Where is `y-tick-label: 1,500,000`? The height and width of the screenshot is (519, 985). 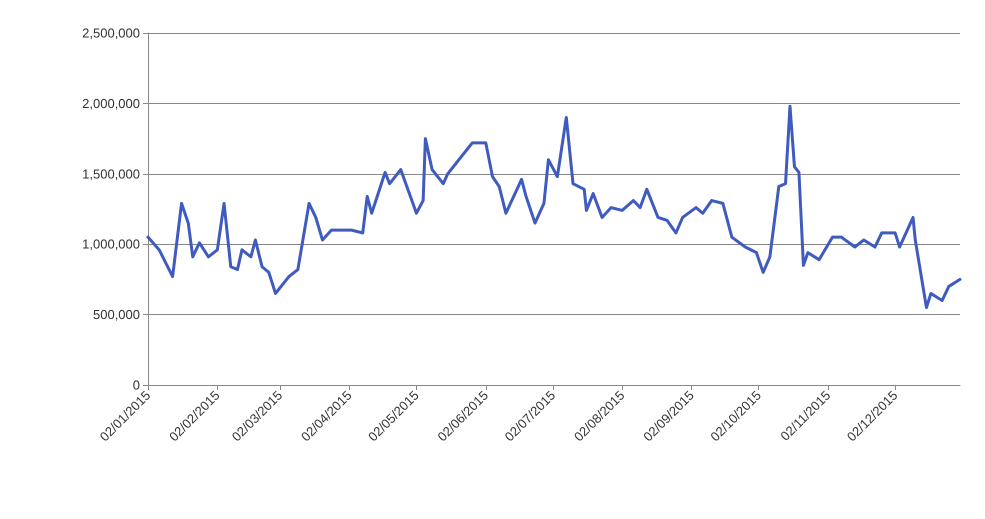 y-tick-label: 1,500,000 is located at coordinates (111, 174).